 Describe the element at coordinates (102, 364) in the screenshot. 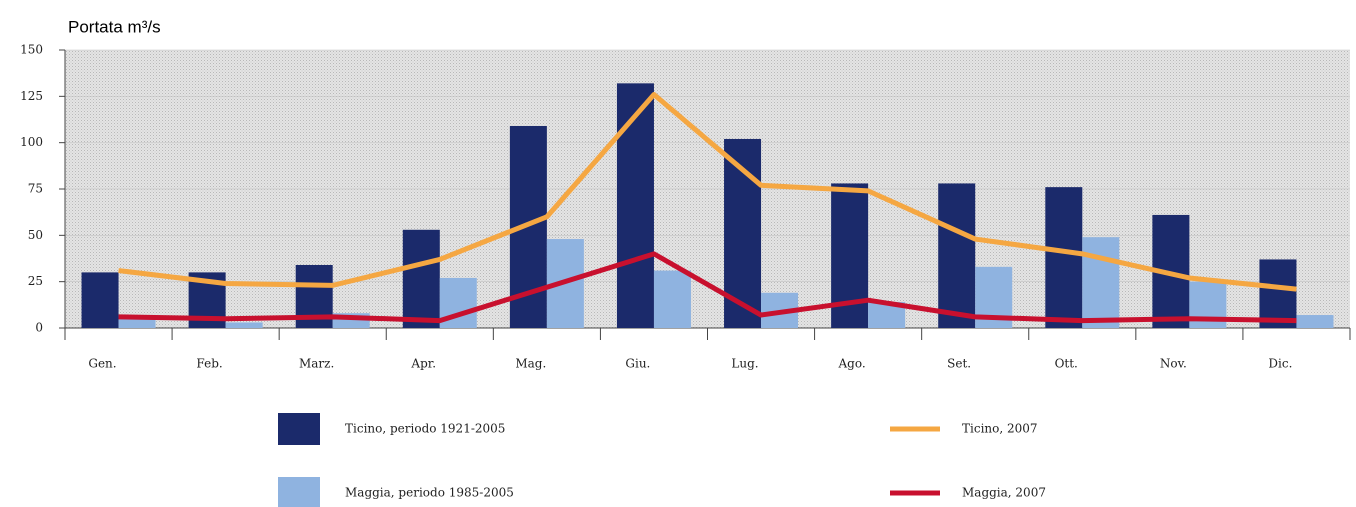

I see `x-tick-label: Gen.` at that location.